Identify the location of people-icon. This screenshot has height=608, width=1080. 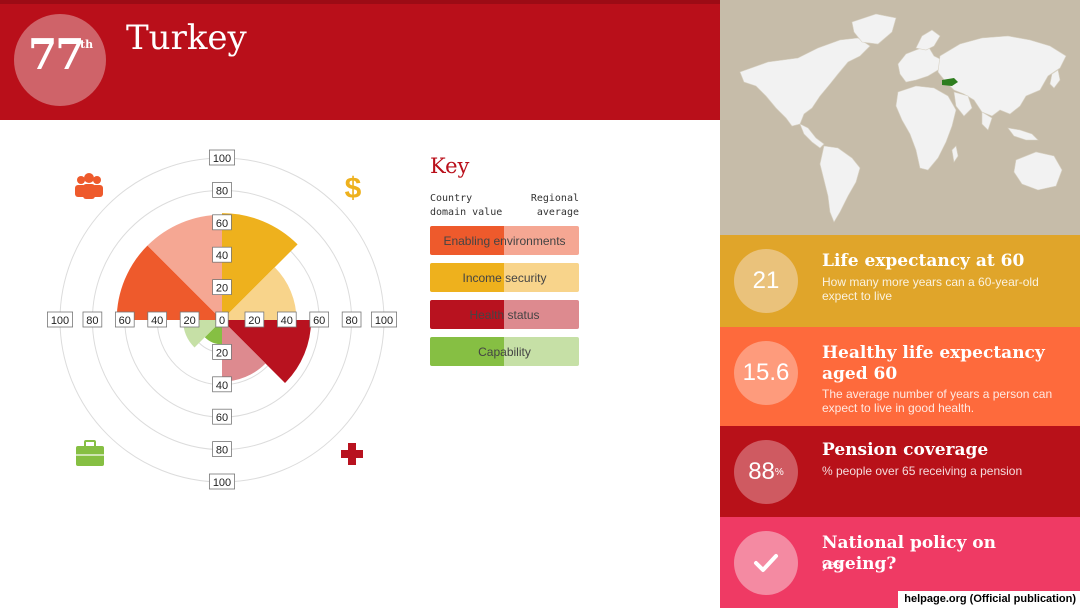
(89, 186).